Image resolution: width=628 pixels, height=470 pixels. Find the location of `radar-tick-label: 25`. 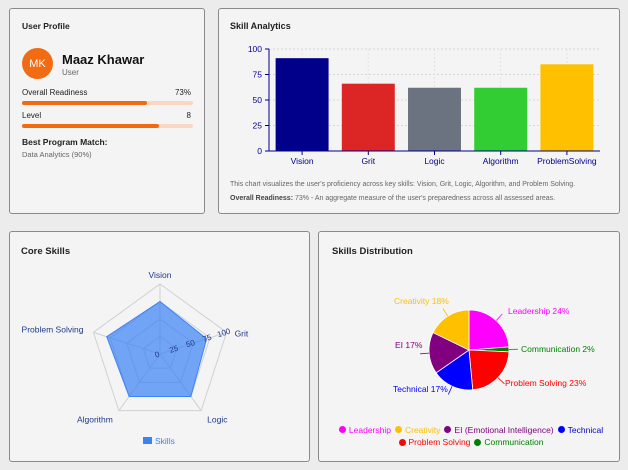

radar-tick-label: 25 is located at coordinates (174, 348).